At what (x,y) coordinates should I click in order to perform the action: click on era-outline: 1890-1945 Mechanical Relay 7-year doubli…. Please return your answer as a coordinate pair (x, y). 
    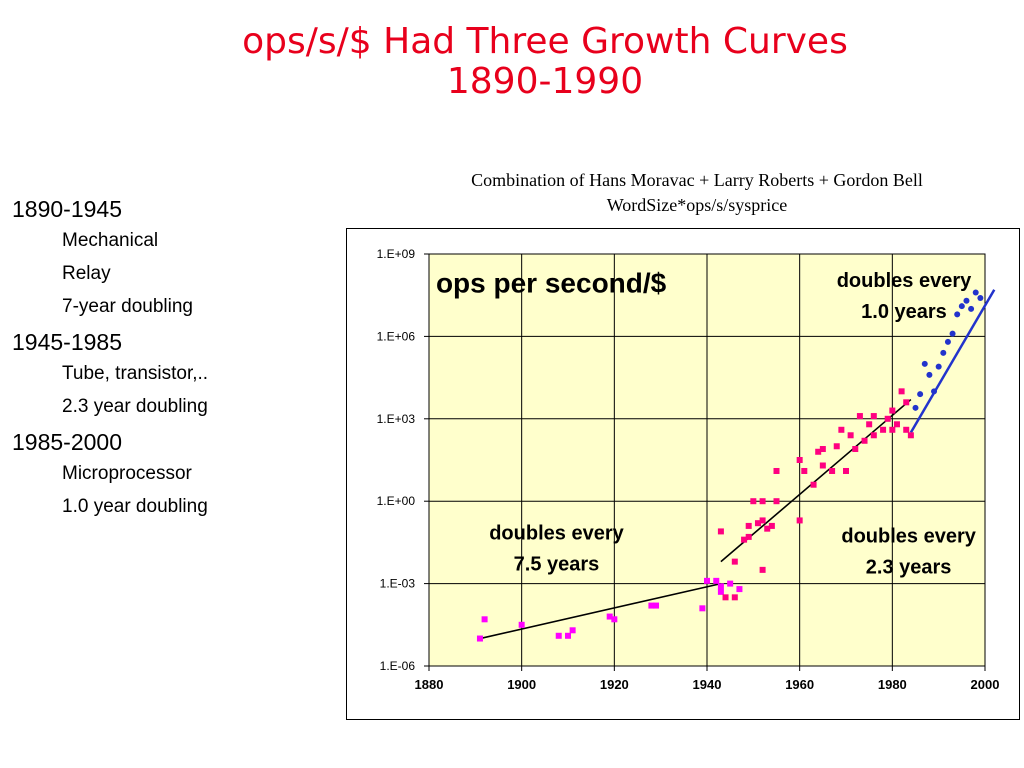
    Looking at the image, I should click on (172, 360).